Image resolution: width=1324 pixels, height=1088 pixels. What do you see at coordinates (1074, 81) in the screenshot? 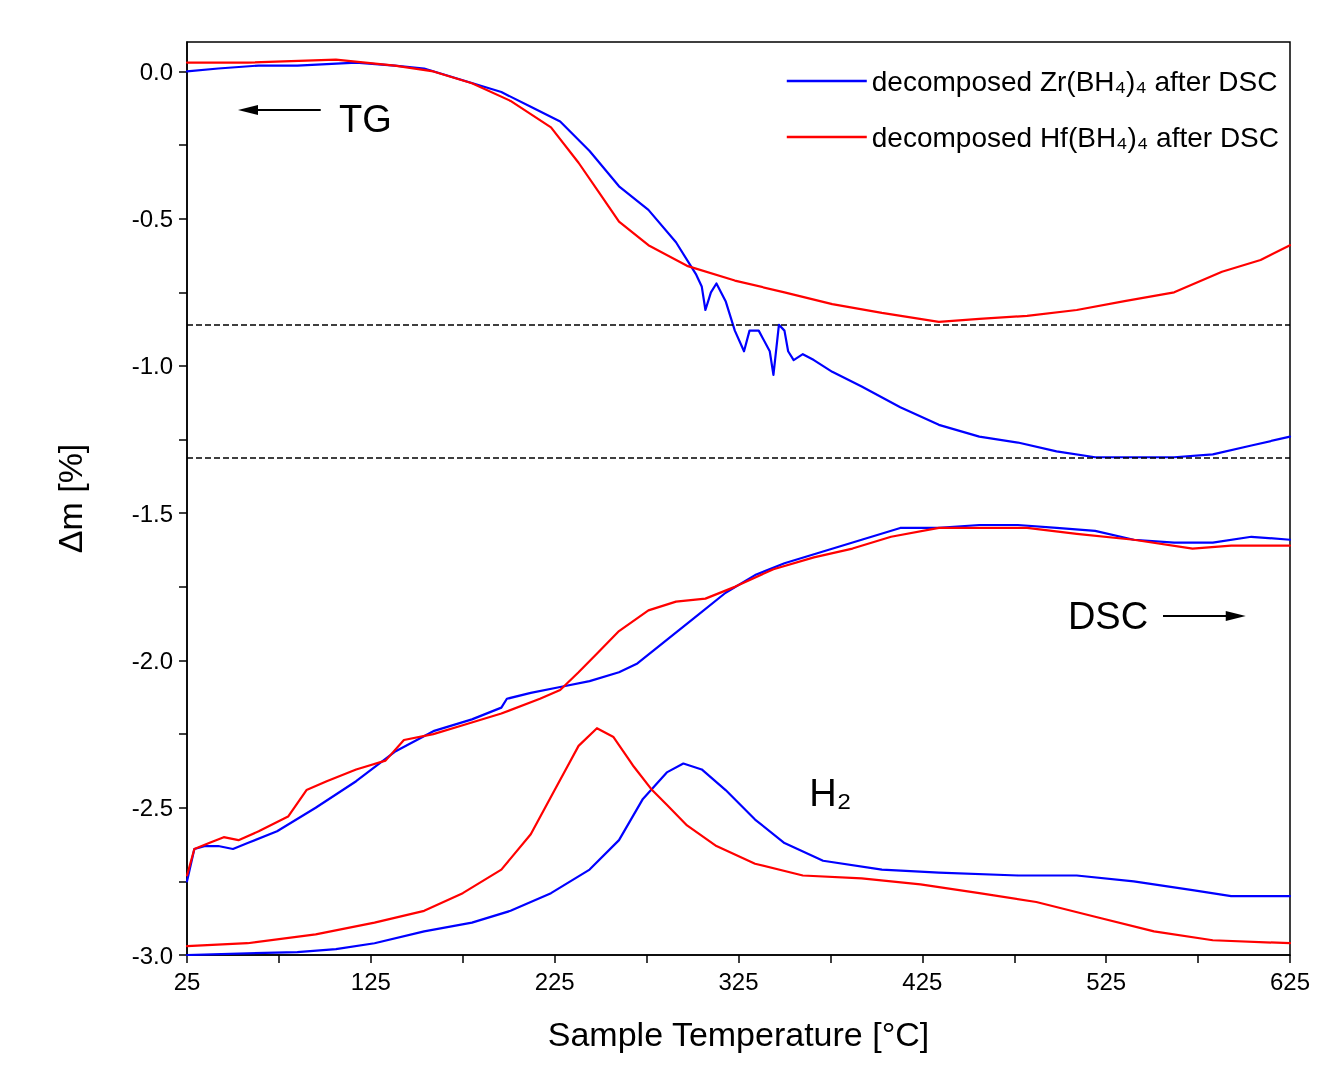
I see `legend-label: decomposed Zr(BH₄)₄ after DSC` at bounding box center [1074, 81].